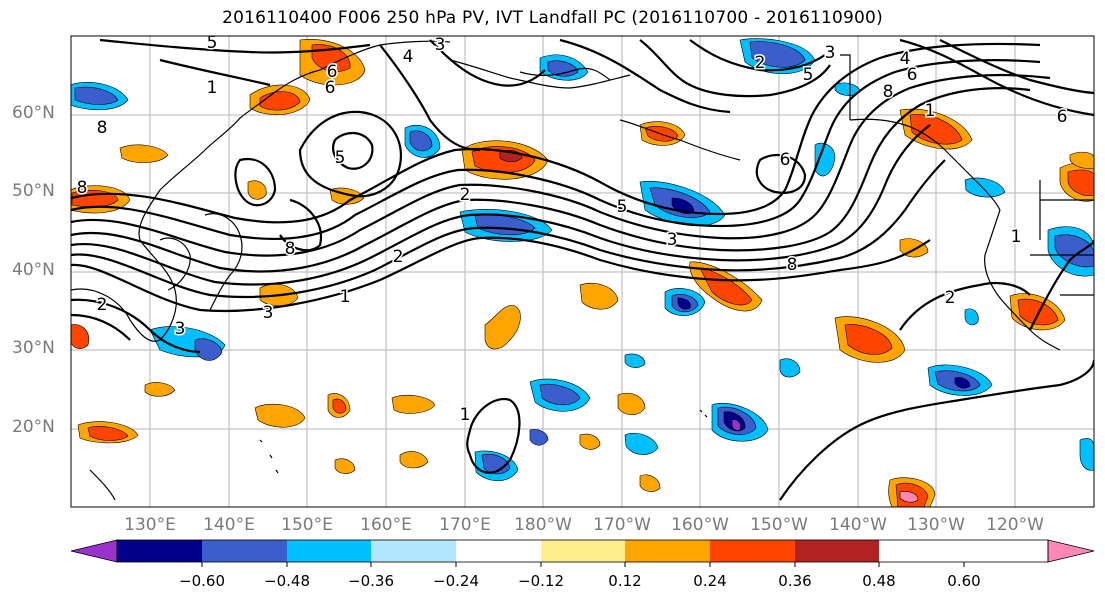 This screenshot has height=601, width=1105. Describe the element at coordinates (287, 581) in the screenshot. I see `colorbar-tick-label: −0.48` at that location.